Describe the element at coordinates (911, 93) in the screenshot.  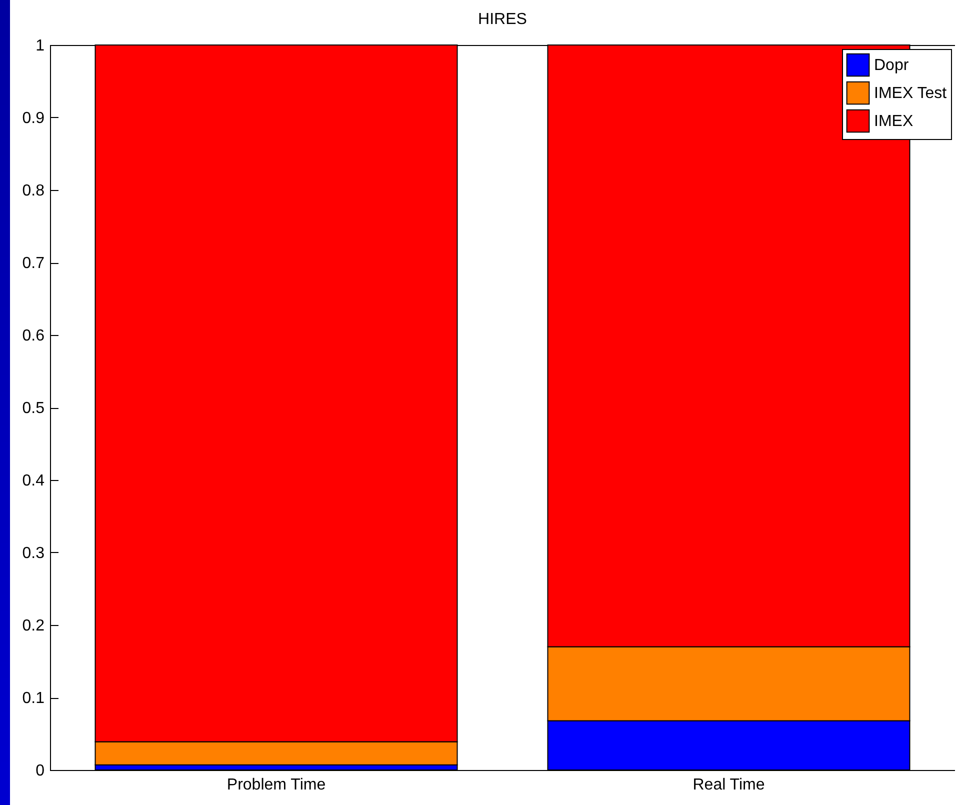
I see `legend-label: IMEX Test` at that location.